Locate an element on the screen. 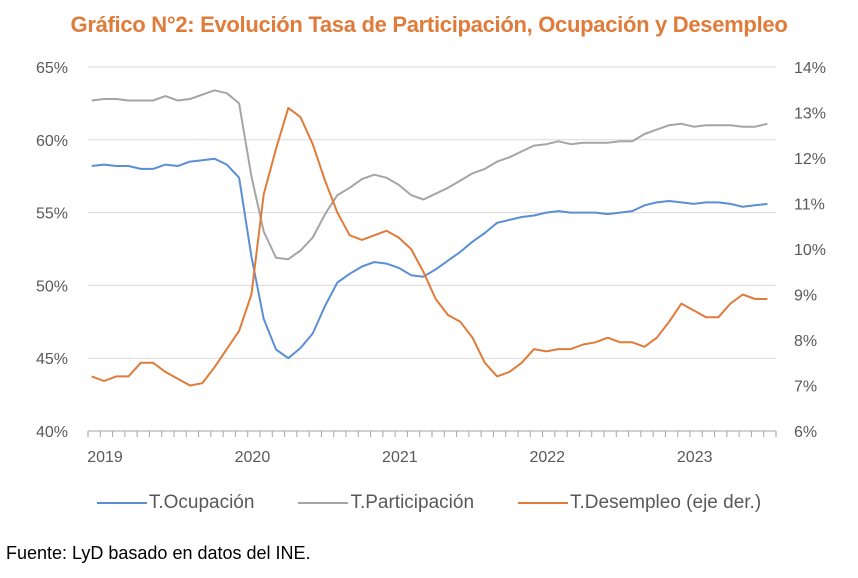  y-tick-label: 45% is located at coordinates (52, 359).